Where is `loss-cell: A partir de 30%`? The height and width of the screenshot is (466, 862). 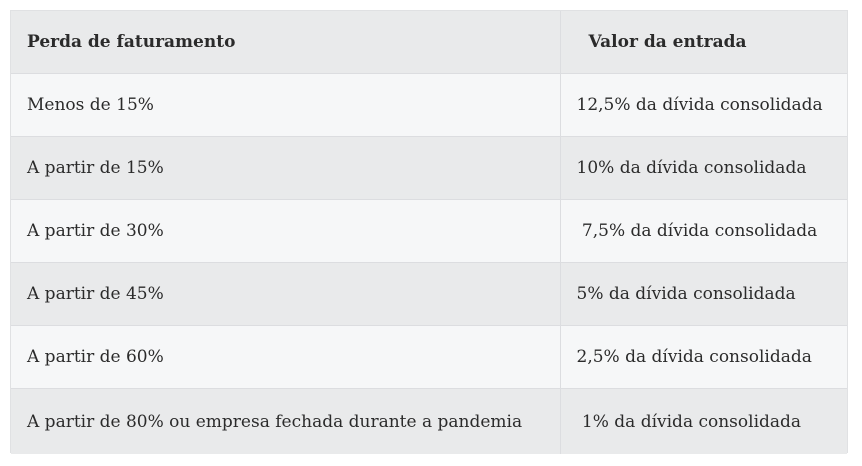 loss-cell: A partir de 30% is located at coordinates (285, 231).